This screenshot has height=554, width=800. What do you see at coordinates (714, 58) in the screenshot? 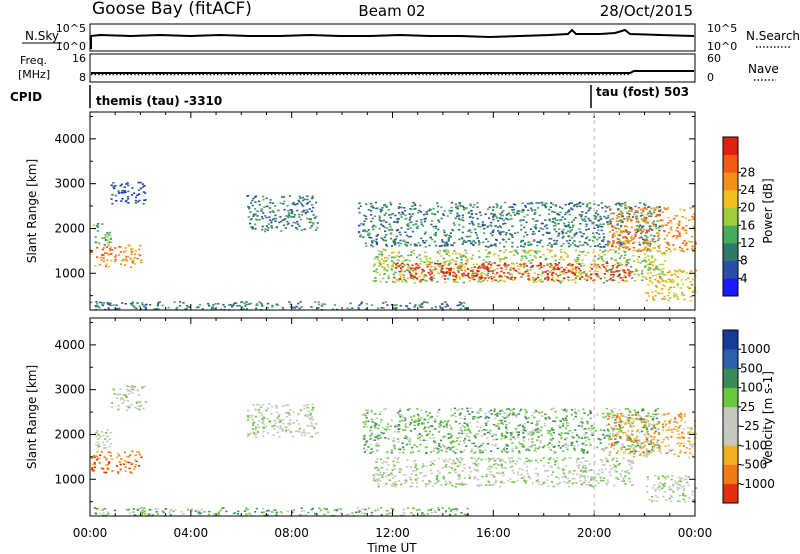
I see `nave-tick-top: 60` at bounding box center [714, 58].